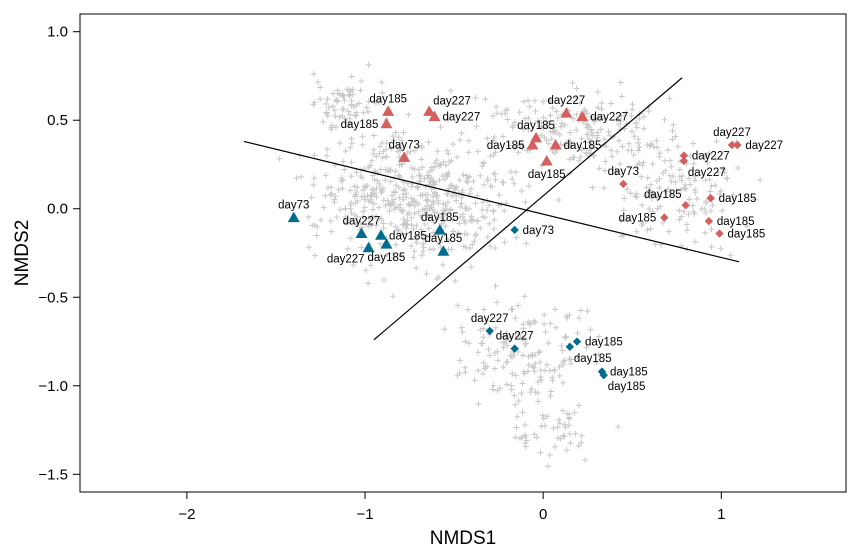 Image resolution: width=848 pixels, height=550 pixels. What do you see at coordinates (53, 474) in the screenshot?
I see `y-tick-label: −1.5` at bounding box center [53, 474].